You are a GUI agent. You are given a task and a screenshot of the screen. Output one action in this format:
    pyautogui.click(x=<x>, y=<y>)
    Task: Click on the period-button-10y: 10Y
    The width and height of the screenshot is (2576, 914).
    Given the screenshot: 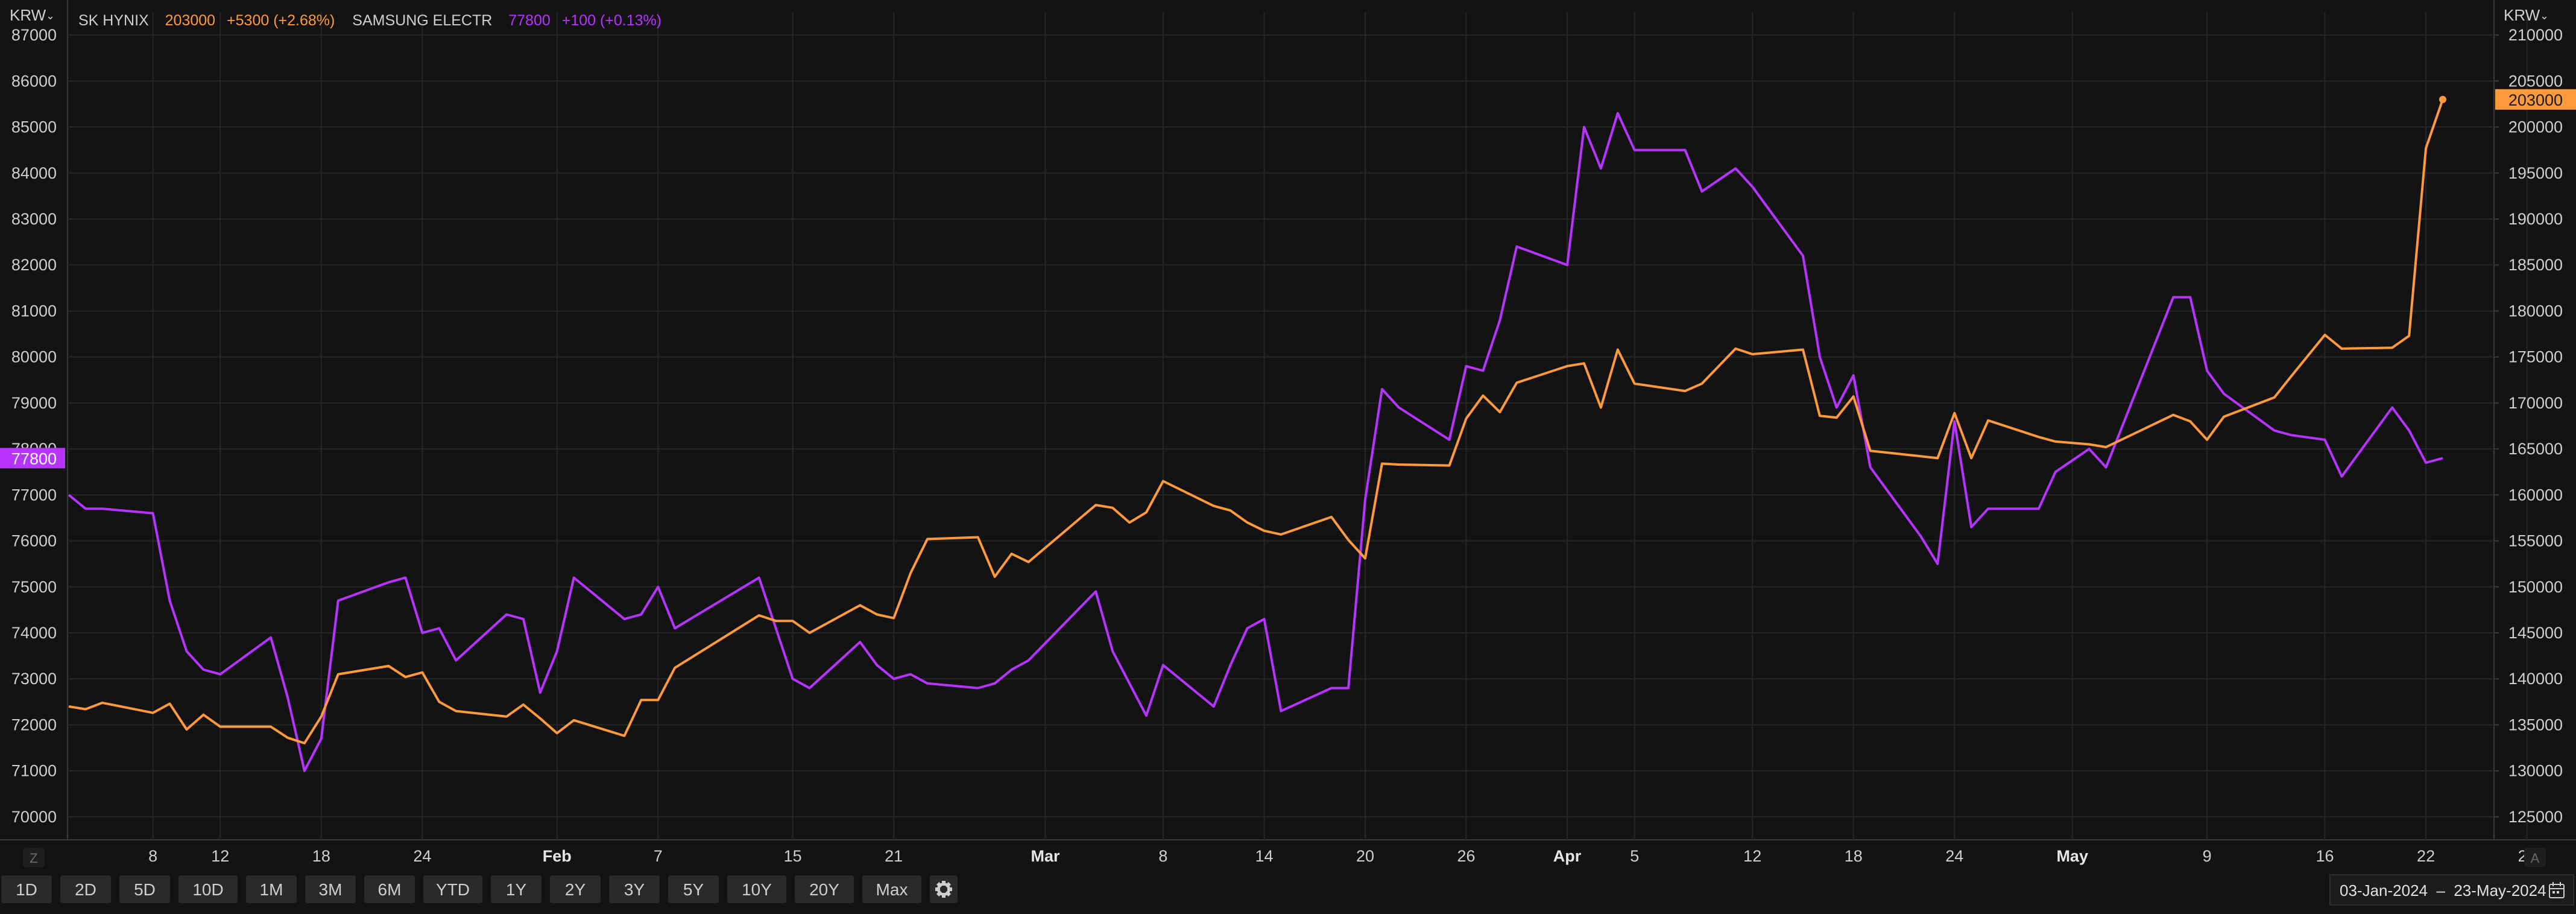 What is the action you would take?
    pyautogui.click(x=756, y=889)
    